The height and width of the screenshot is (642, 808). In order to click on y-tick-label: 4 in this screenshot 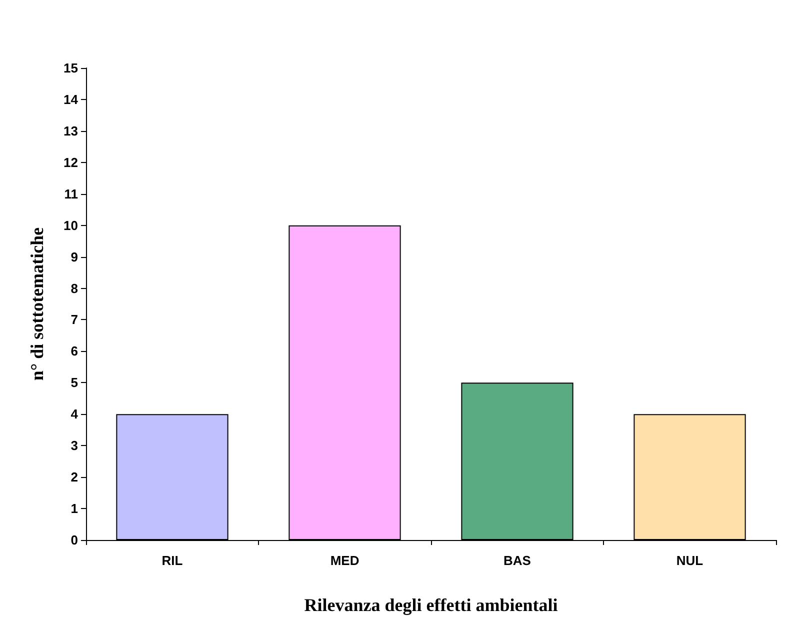, I will do `click(74, 414)`.